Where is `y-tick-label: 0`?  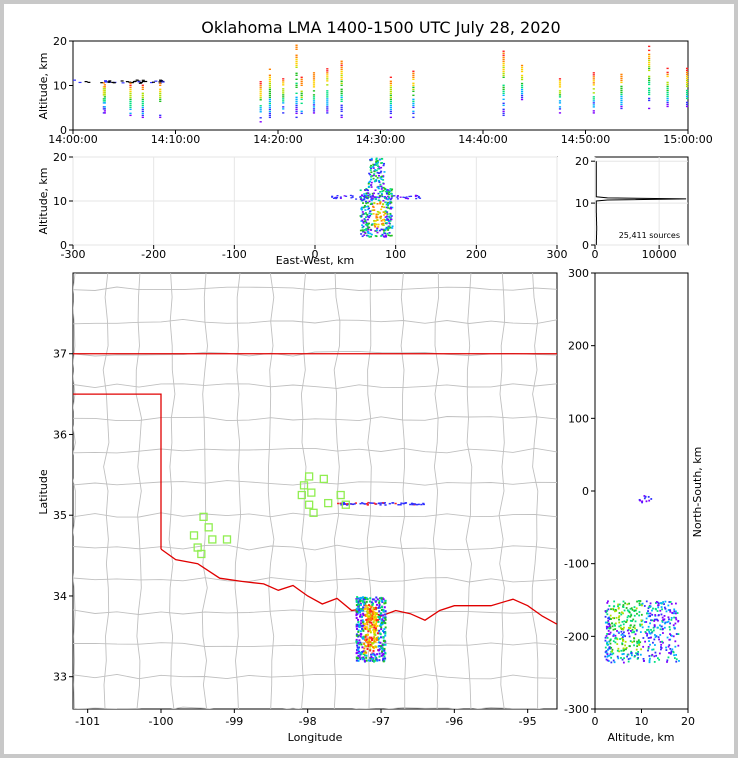
y-tick-label: 0 is located at coordinates (585, 491).